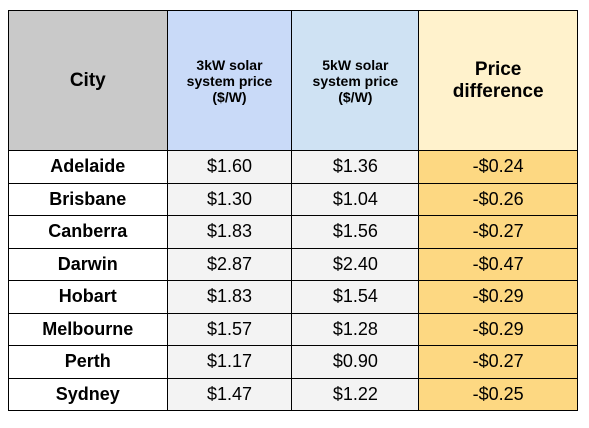  What do you see at coordinates (88, 297) in the screenshot?
I see `city-cell: Hobart` at bounding box center [88, 297].